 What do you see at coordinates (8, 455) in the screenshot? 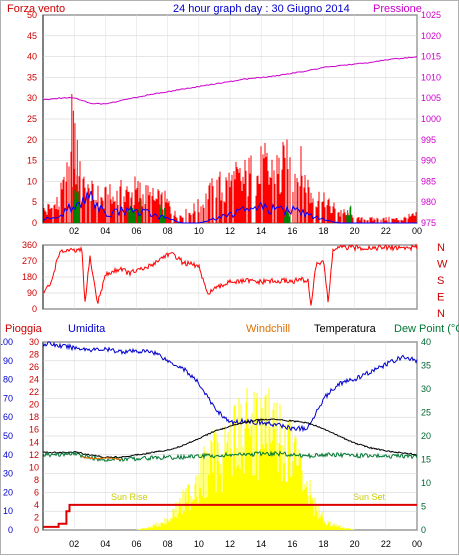
I see `humidity-y-tick-label: 40` at bounding box center [8, 455].